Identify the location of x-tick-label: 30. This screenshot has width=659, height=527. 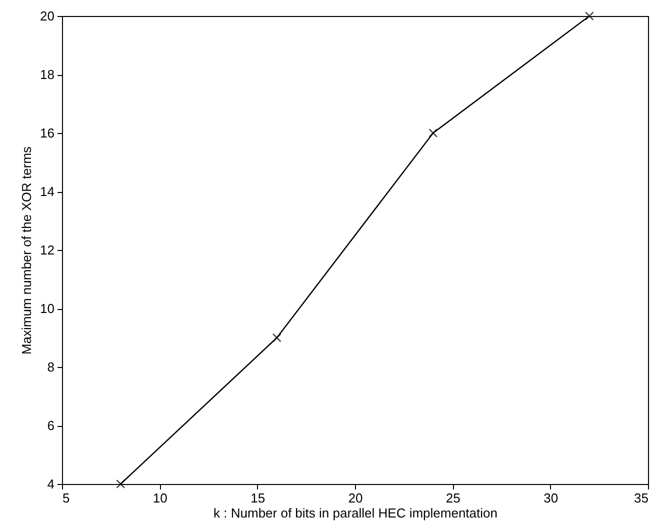
(551, 498).